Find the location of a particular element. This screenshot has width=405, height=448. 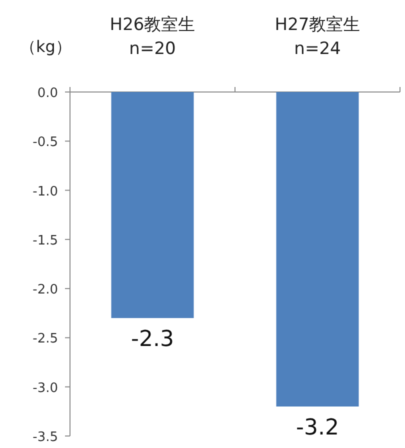

y-axis-title: （kg） is located at coordinates (46, 46).